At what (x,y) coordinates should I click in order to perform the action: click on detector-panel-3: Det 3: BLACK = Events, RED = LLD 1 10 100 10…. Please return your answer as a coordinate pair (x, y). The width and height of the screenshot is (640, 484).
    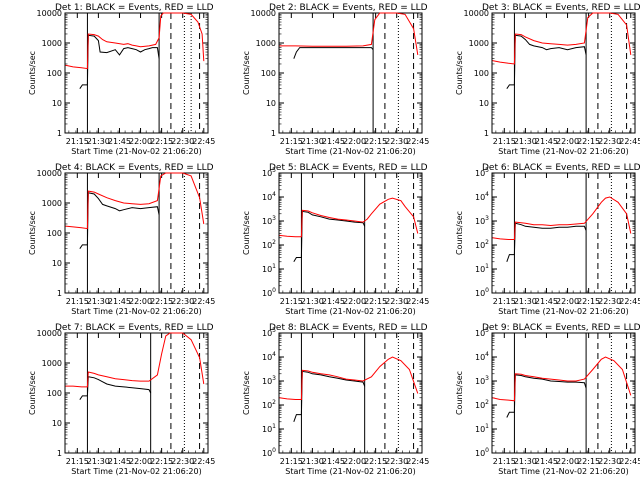
    Looking at the image, I should click on (547, 79).